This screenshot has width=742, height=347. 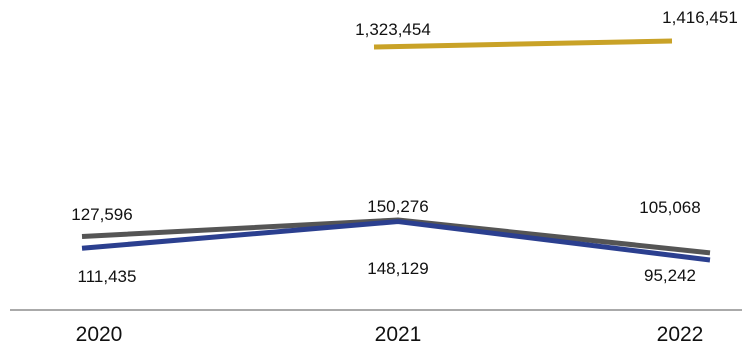 I want to click on gray-data-label-2022: 105,068, so click(x=669, y=207).